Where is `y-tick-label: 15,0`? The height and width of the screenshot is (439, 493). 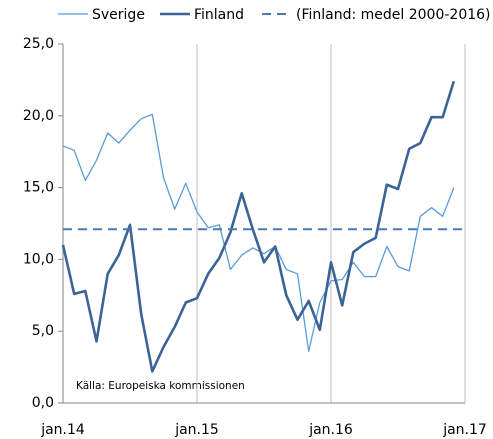 y-tick-label: 15,0 is located at coordinates (38, 188).